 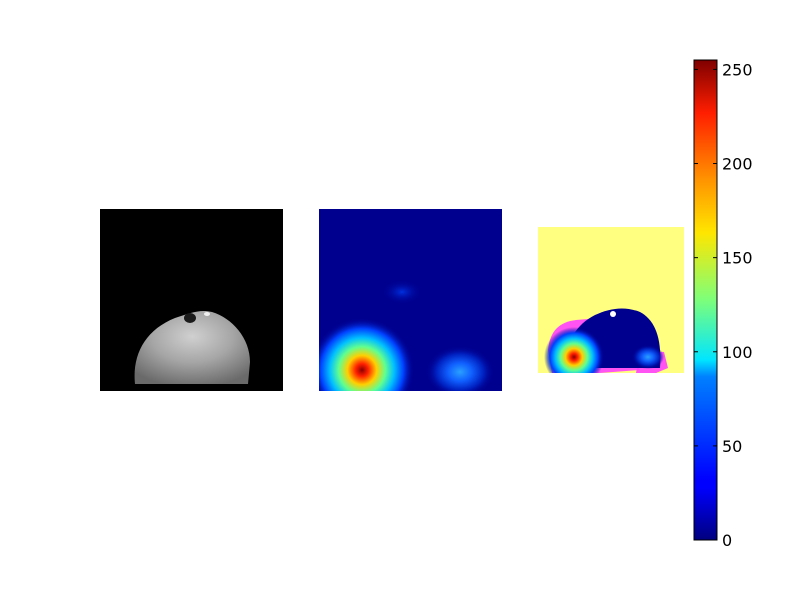 What do you see at coordinates (611, 300) in the screenshot?
I see `panel-overlay` at bounding box center [611, 300].